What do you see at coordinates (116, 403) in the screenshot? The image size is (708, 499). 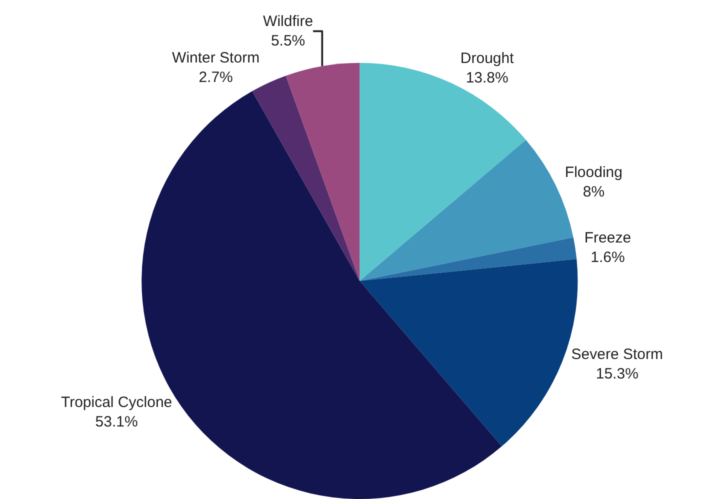 I see `slice-label: Tropical Cyclone` at bounding box center [116, 403].